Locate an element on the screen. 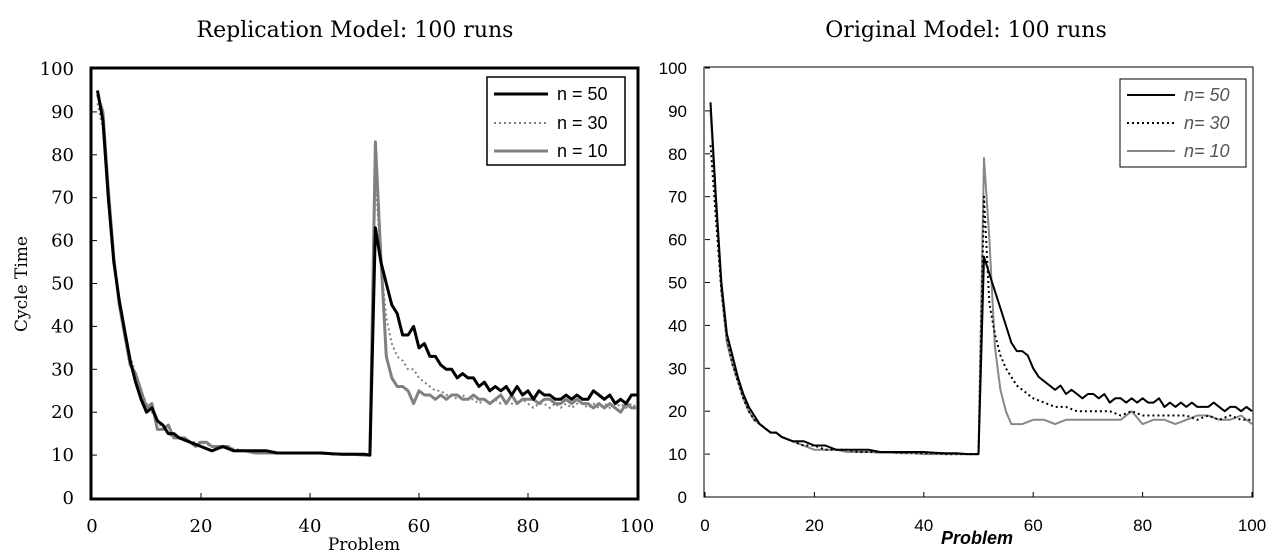 Image resolution: width=1275 pixels, height=560 pixels. legend-label-n10: n = 10 is located at coordinates (582, 151).